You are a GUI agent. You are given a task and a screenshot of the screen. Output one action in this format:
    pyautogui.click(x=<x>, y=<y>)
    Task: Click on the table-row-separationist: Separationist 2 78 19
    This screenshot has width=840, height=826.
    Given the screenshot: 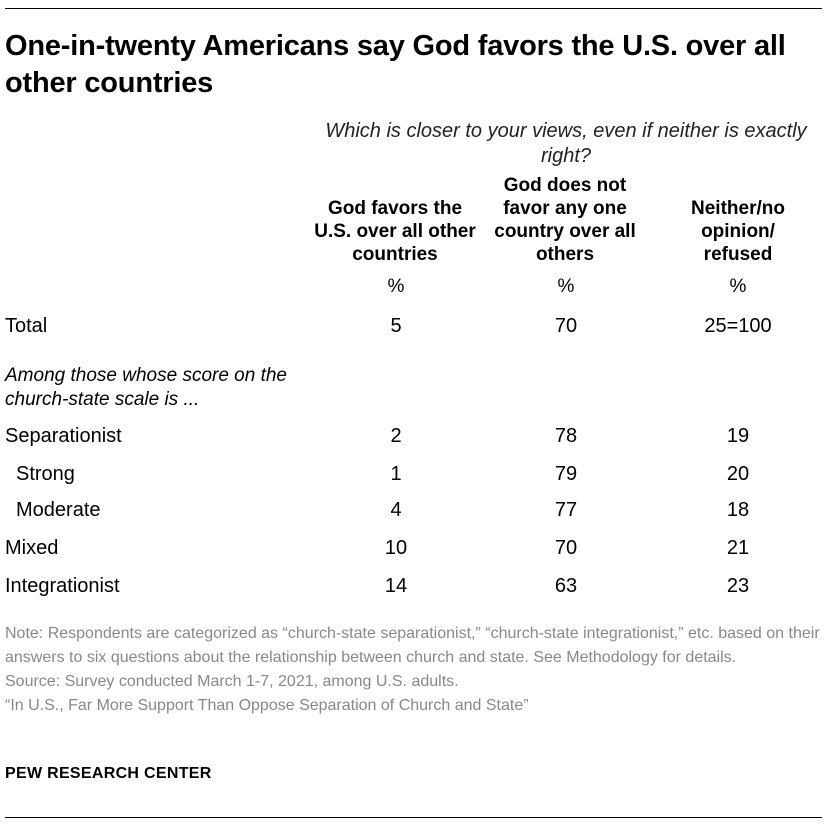 What is the action you would take?
    pyautogui.click(x=420, y=436)
    